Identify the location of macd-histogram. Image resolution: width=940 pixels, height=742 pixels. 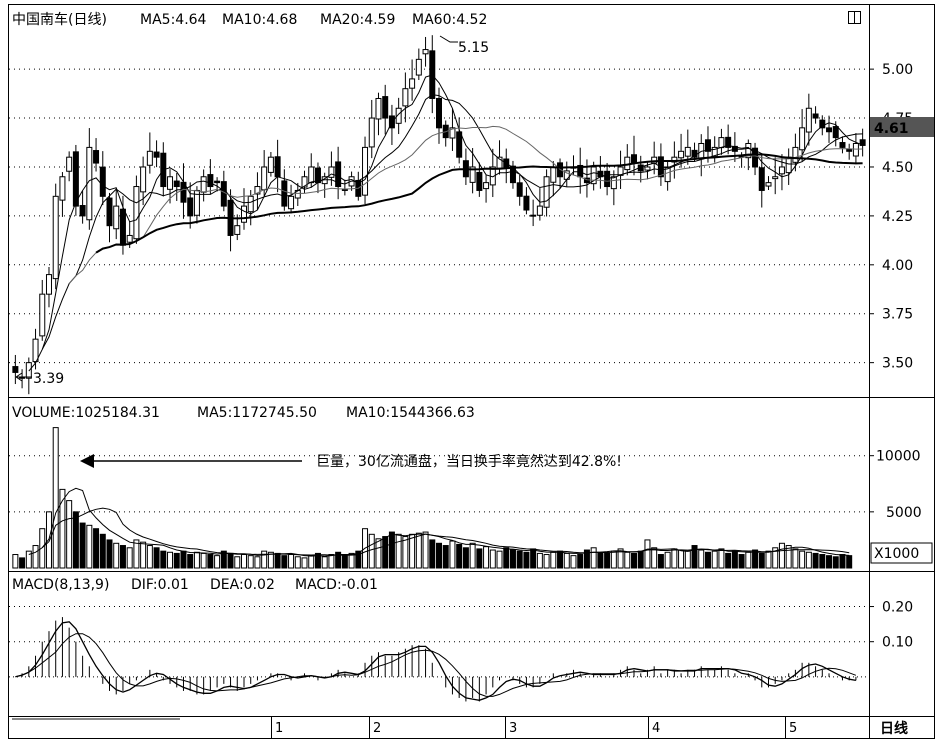
(439, 659).